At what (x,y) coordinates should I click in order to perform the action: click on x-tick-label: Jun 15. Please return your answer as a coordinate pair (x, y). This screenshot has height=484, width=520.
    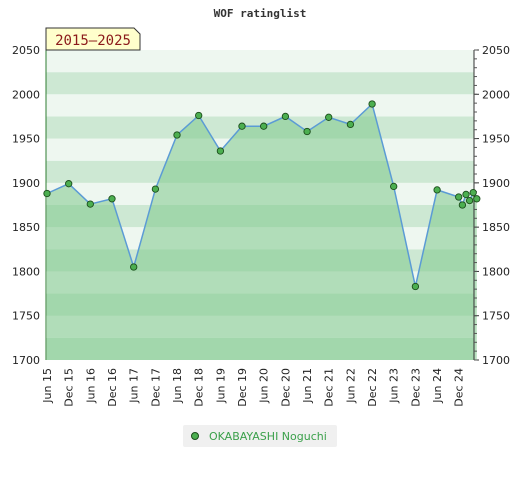
    Looking at the image, I should click on (47, 386).